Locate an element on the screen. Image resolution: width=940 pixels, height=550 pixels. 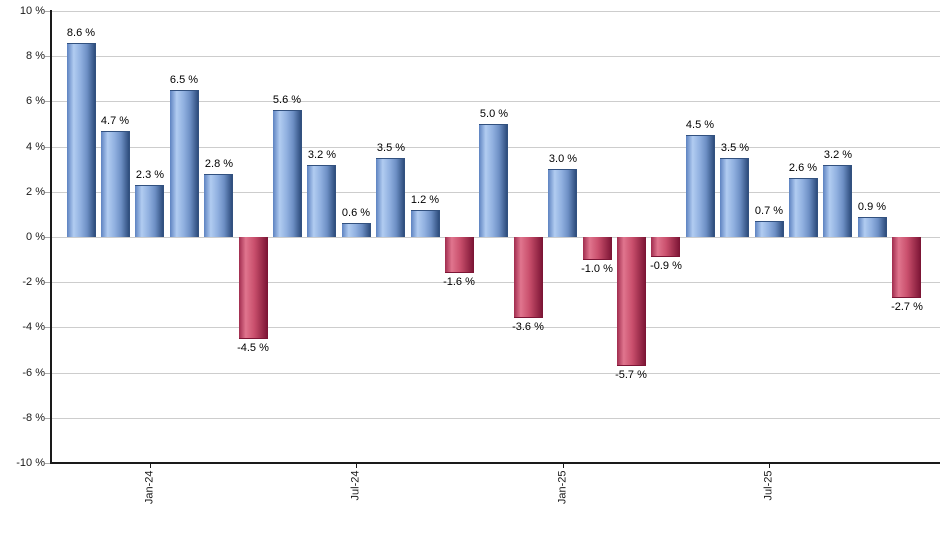
bar-value-label: -4.5 % is located at coordinates (253, 348).